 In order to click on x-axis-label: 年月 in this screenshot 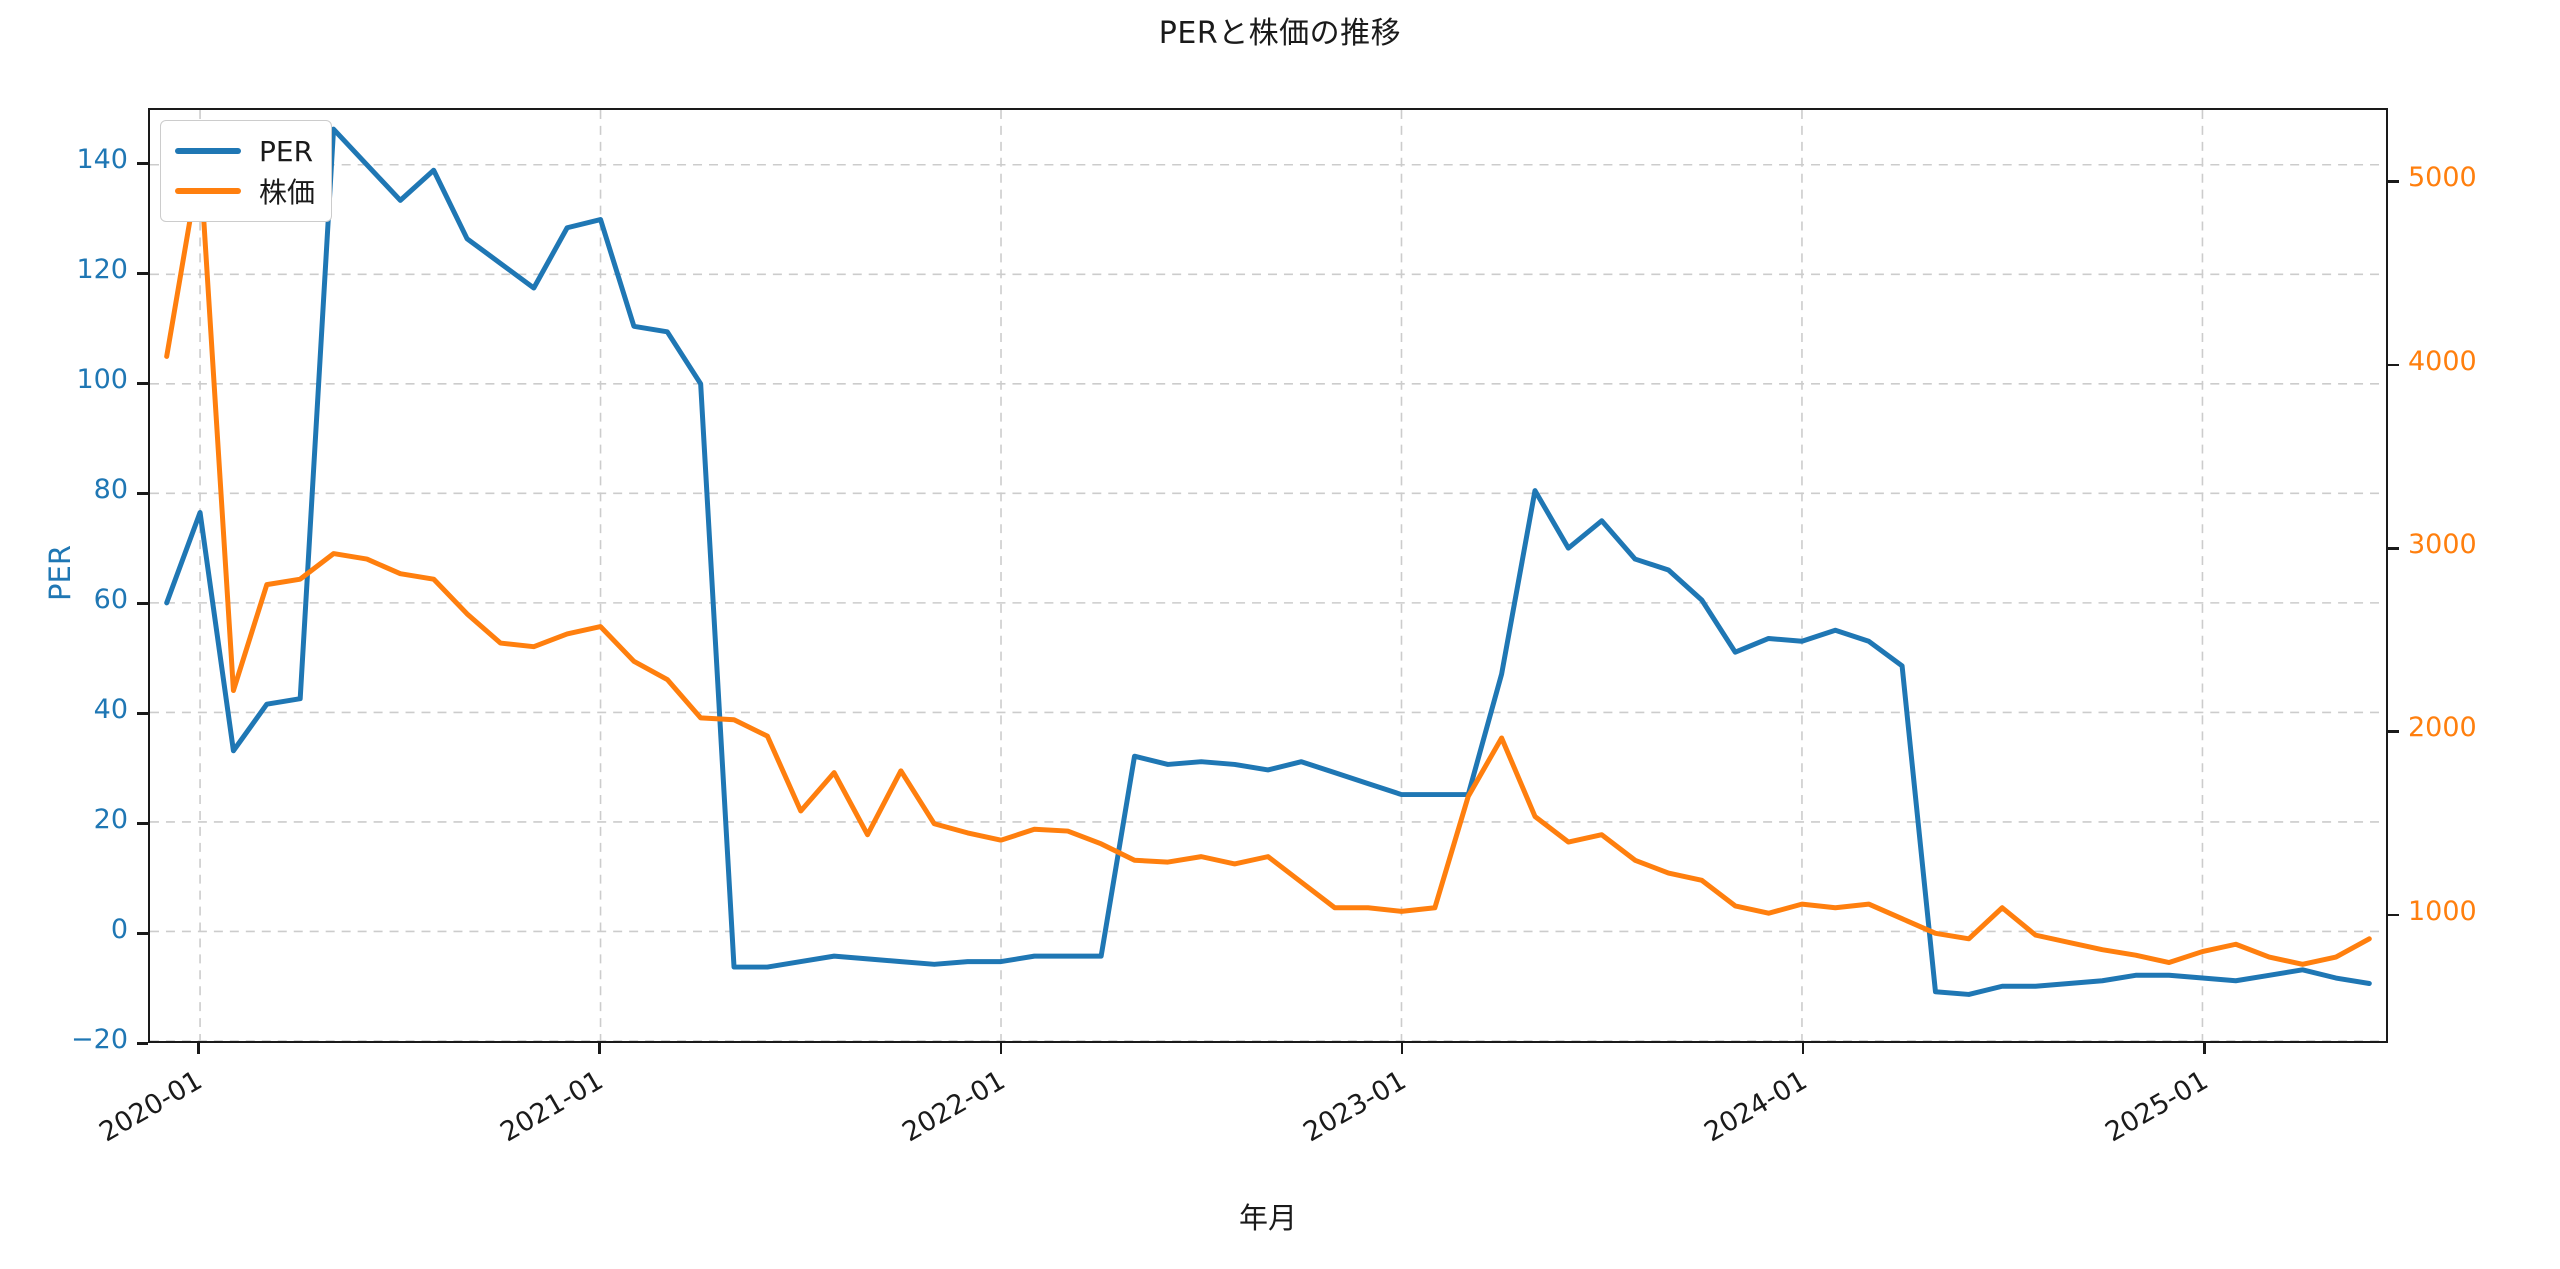, I will do `click(1267, 1218)`.